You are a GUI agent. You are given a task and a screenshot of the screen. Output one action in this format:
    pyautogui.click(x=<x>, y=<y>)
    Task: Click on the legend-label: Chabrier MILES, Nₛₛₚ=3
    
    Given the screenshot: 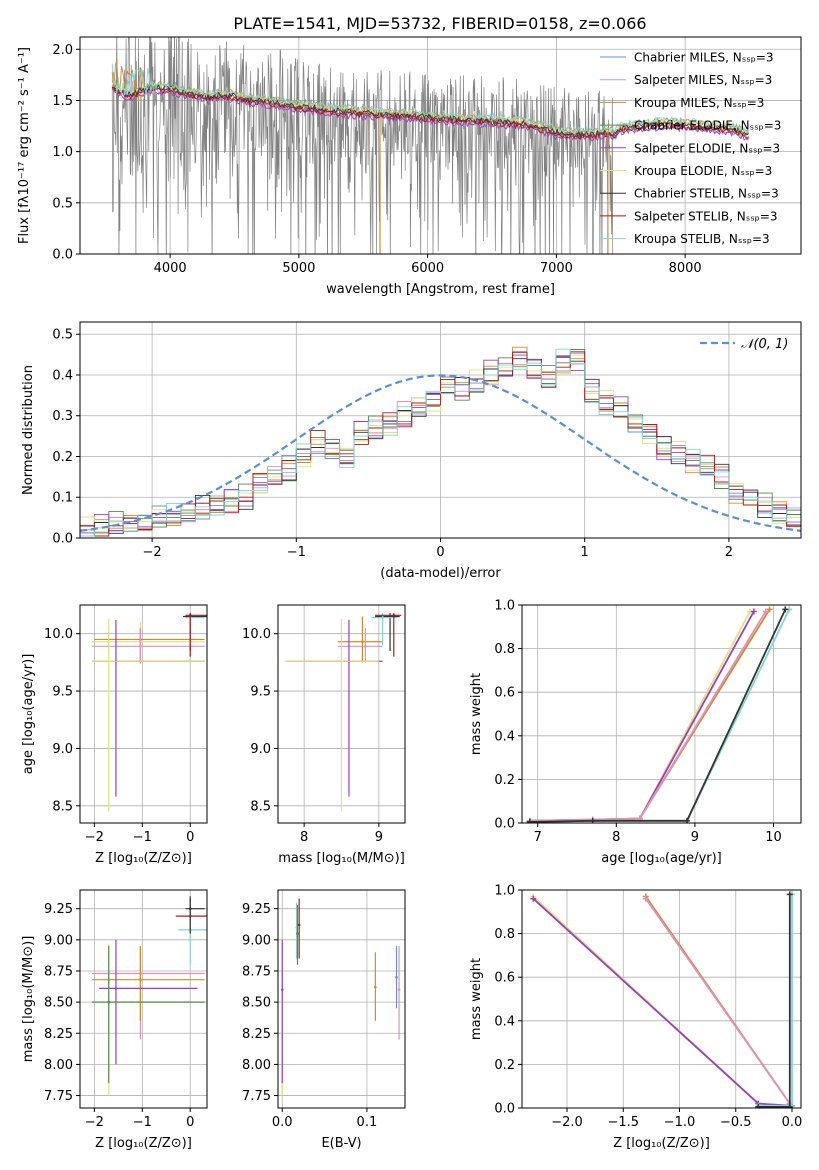 What is the action you would take?
    pyautogui.click(x=704, y=58)
    